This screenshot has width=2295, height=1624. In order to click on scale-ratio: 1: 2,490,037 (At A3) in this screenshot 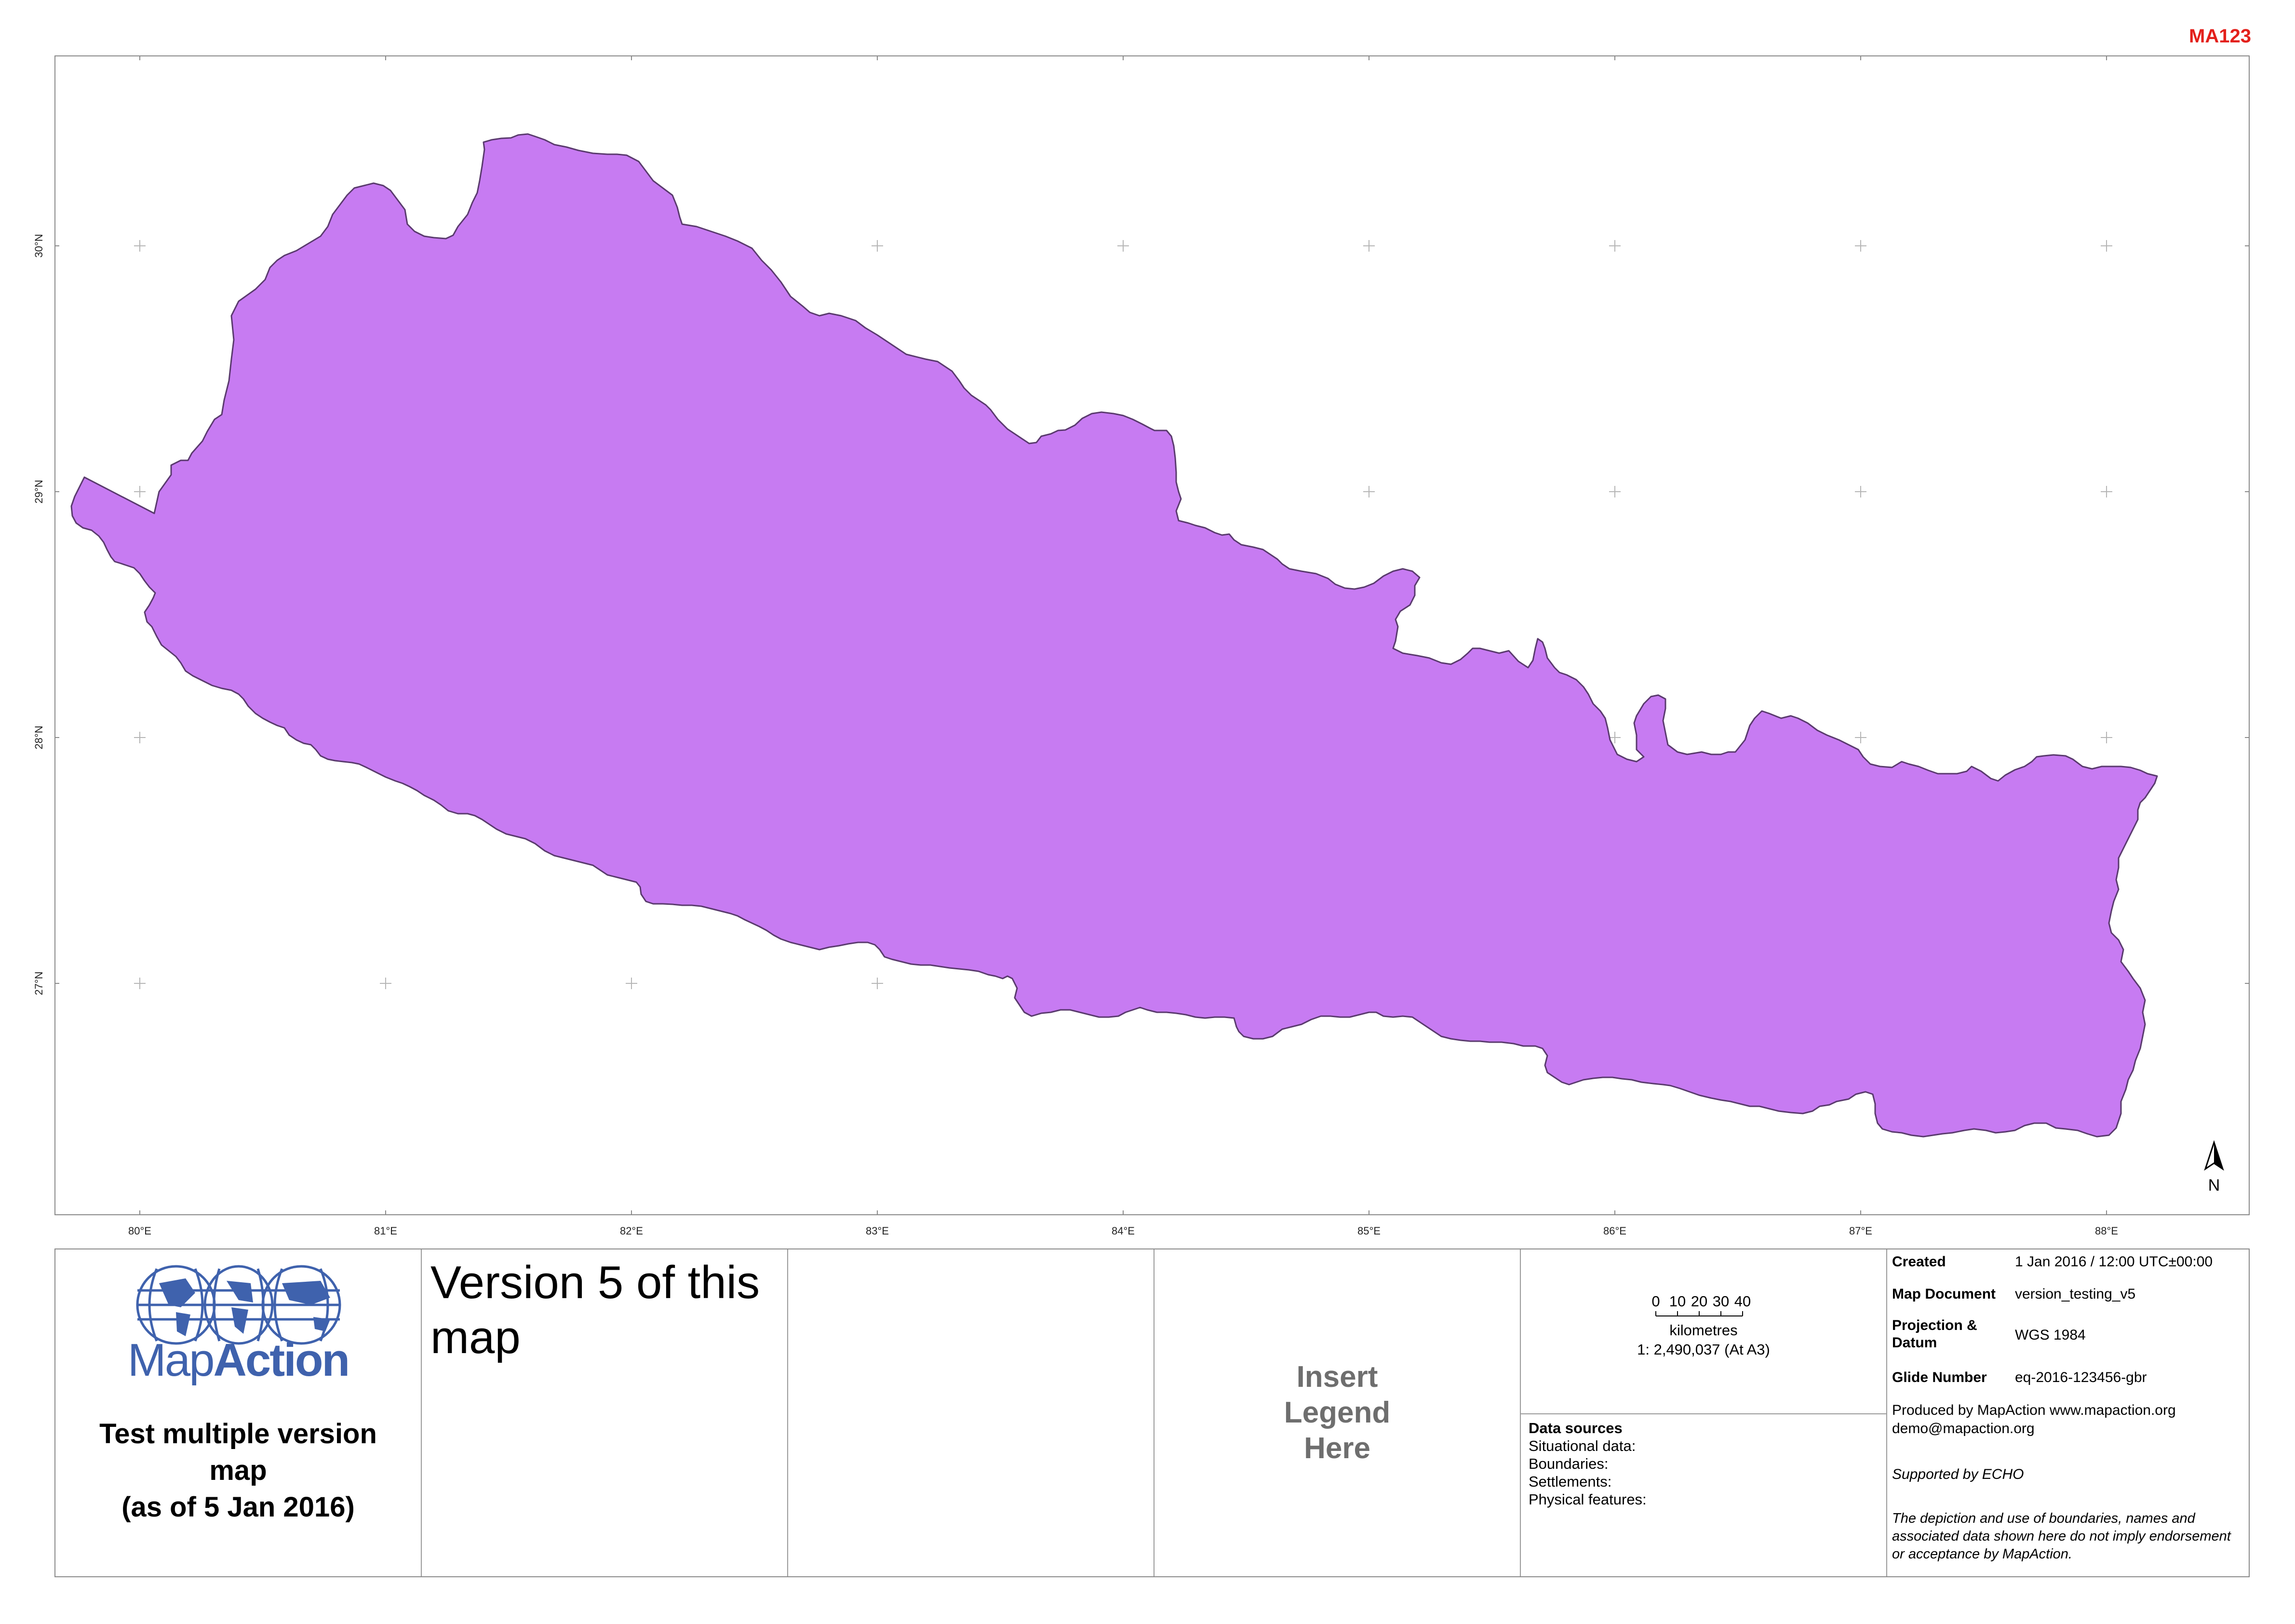, I will do `click(1704, 1349)`.